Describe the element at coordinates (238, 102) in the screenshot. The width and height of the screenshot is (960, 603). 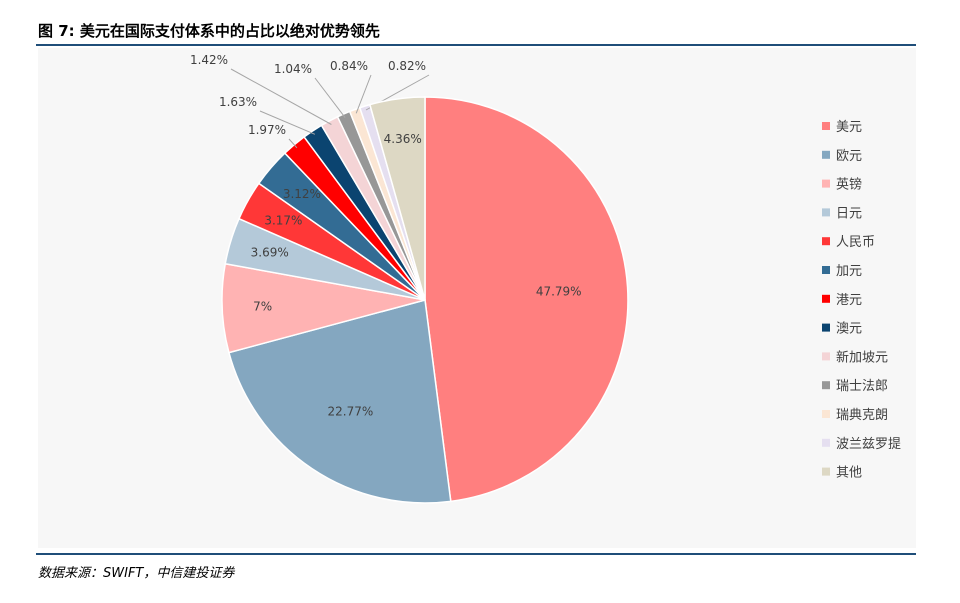
I see `slice-label: 1.63%` at that location.